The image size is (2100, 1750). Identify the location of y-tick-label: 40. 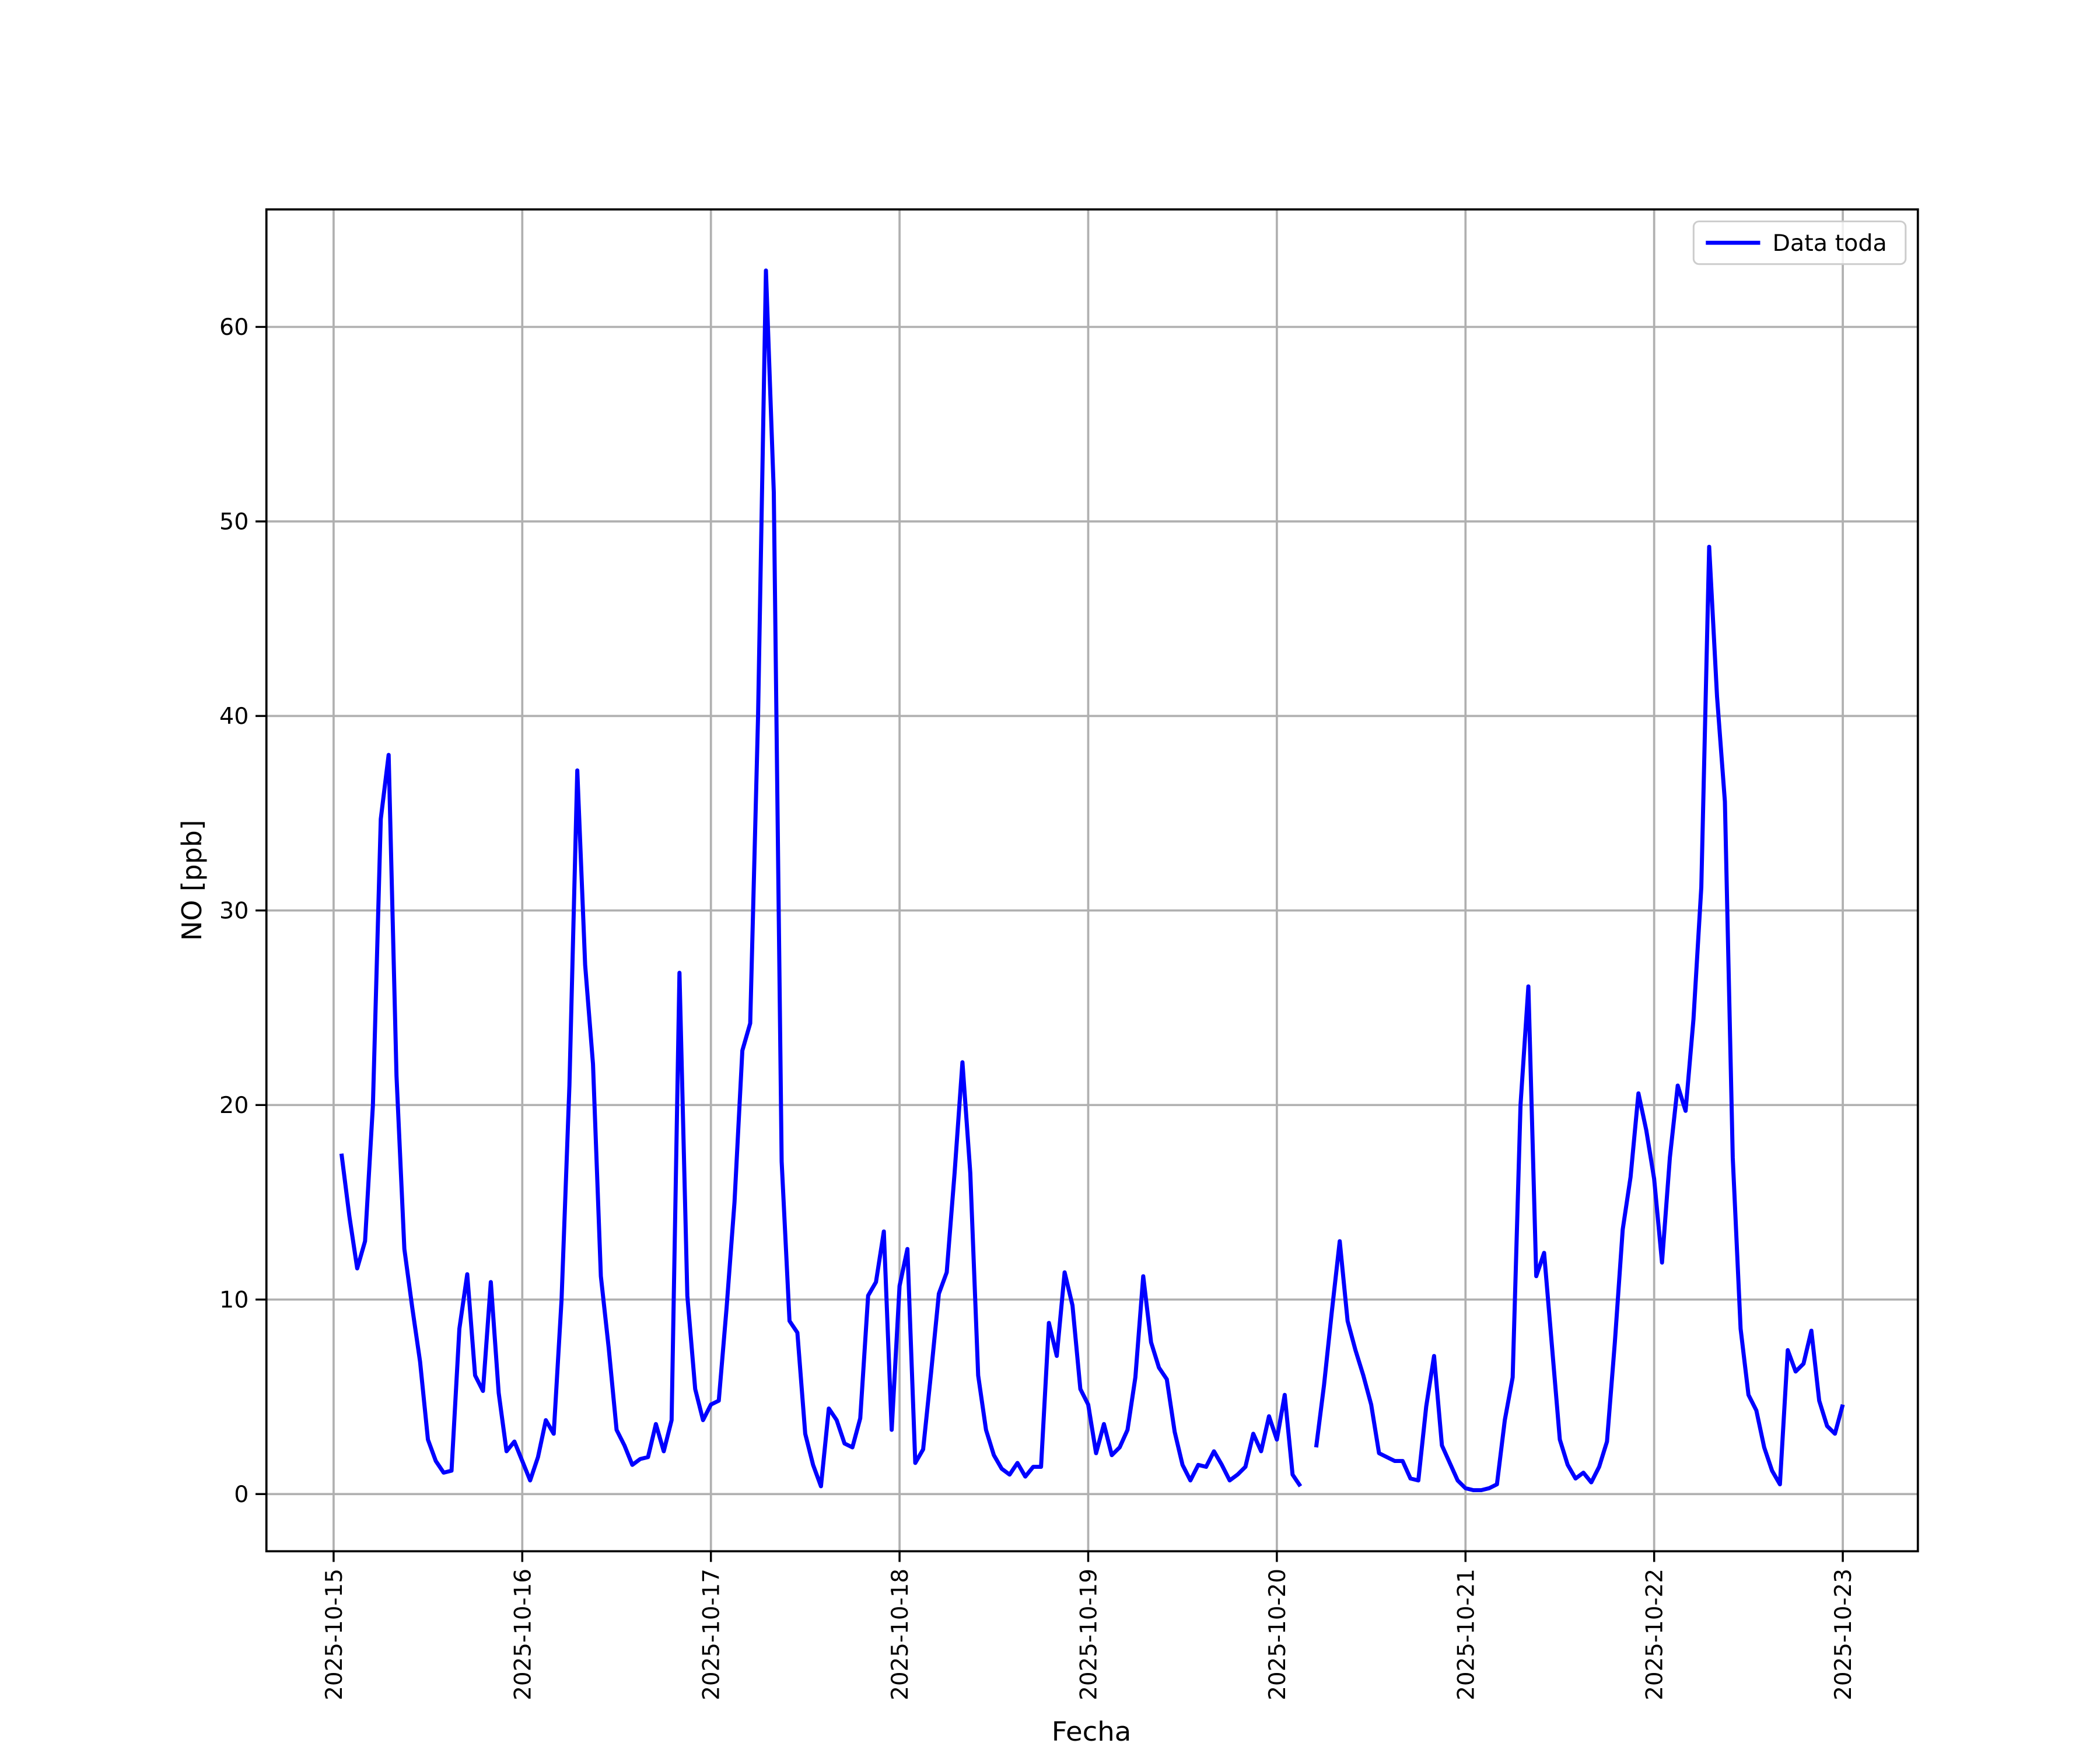
(234, 717).